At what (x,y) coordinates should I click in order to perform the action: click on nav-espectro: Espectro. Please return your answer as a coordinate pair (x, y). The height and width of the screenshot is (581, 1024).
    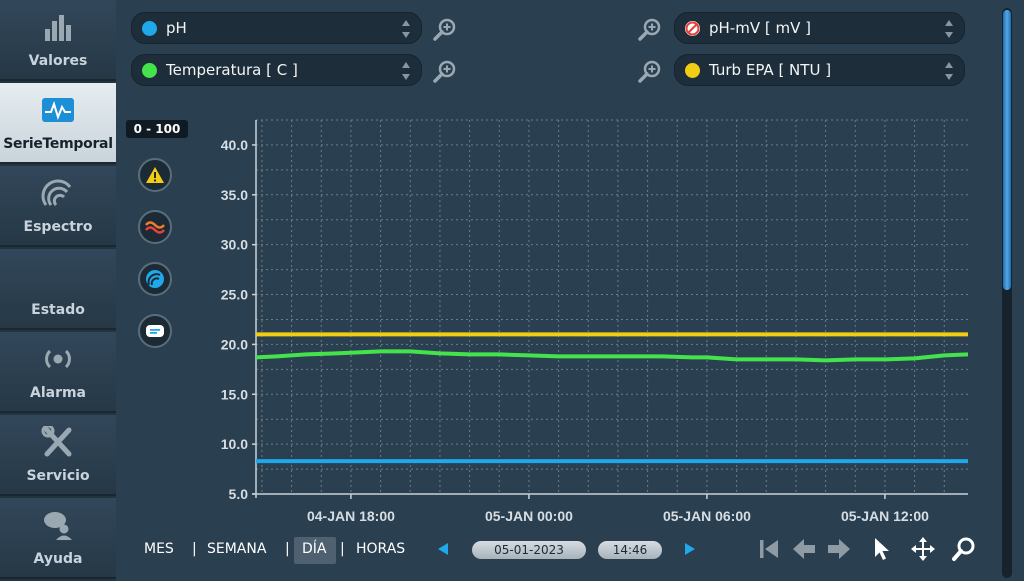
    Looking at the image, I should click on (58, 206).